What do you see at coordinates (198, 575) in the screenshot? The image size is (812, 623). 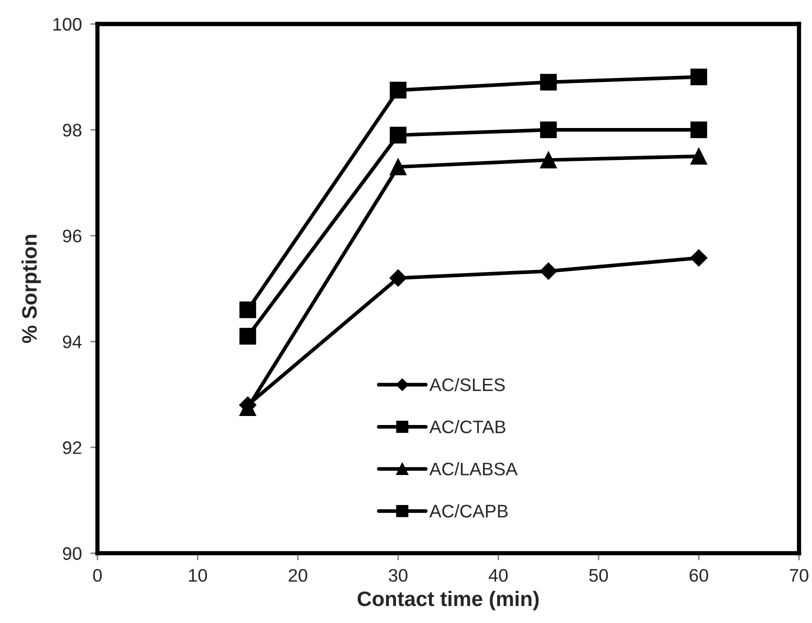 I see `x-tick-label: 10` at bounding box center [198, 575].